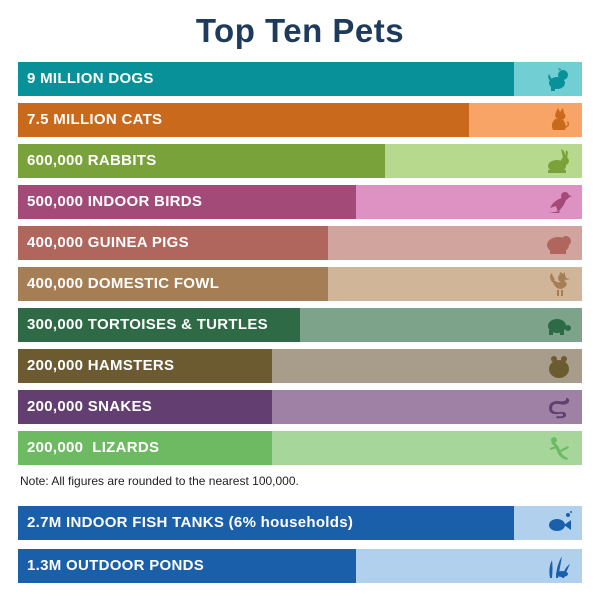 The width and height of the screenshot is (600, 600). What do you see at coordinates (559, 408) in the screenshot?
I see `snake-icon` at bounding box center [559, 408].